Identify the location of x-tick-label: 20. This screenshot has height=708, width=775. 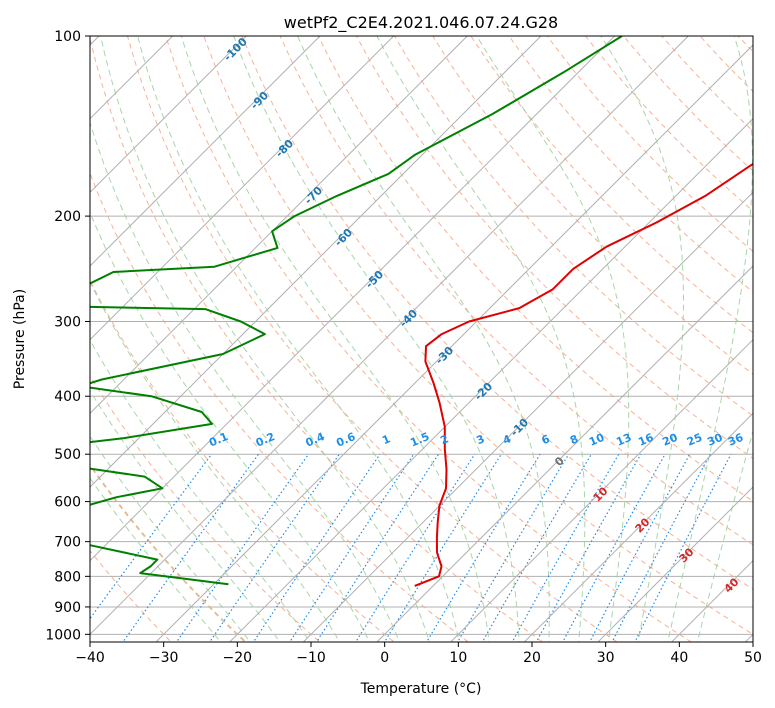
(532, 658).